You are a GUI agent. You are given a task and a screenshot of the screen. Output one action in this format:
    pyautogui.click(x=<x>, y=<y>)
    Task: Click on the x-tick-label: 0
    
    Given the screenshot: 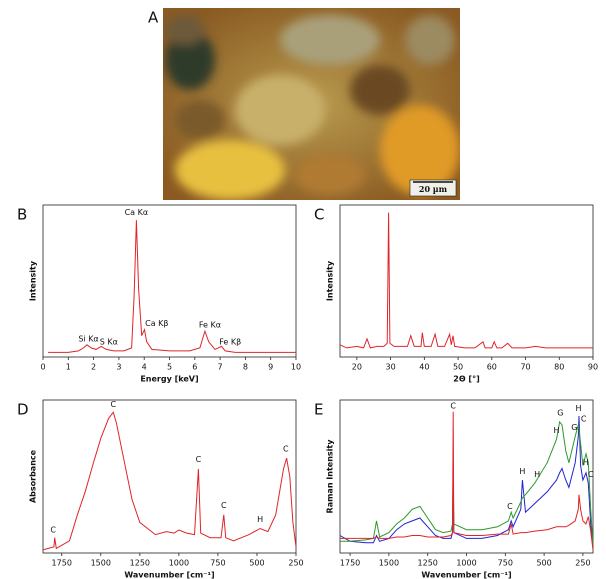 What is the action you would take?
    pyautogui.click(x=42, y=367)
    